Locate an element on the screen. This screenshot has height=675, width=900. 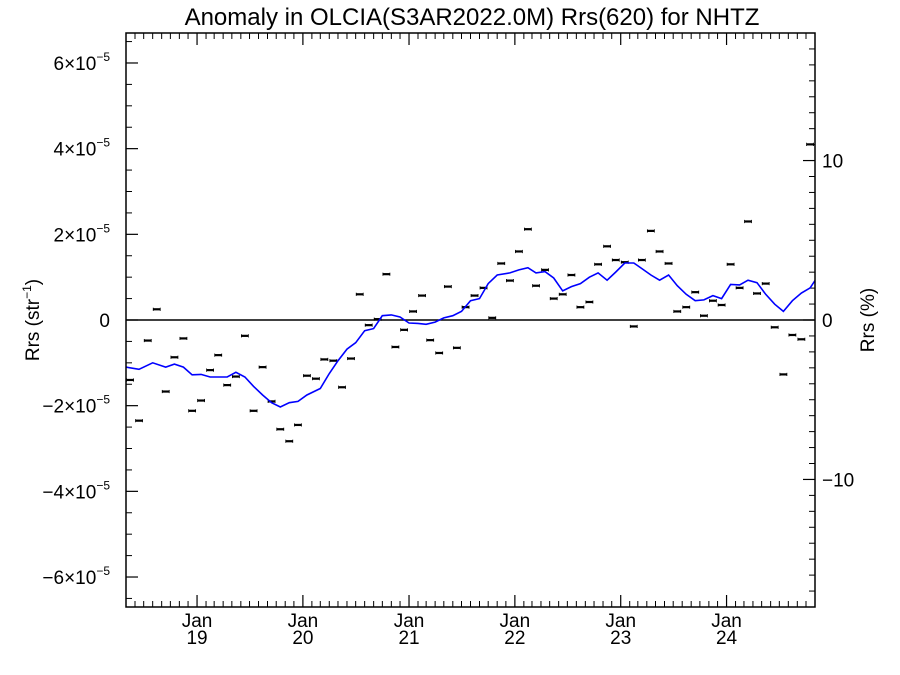
left-axis-label: Rrs (str−1) is located at coordinates (32, 320).